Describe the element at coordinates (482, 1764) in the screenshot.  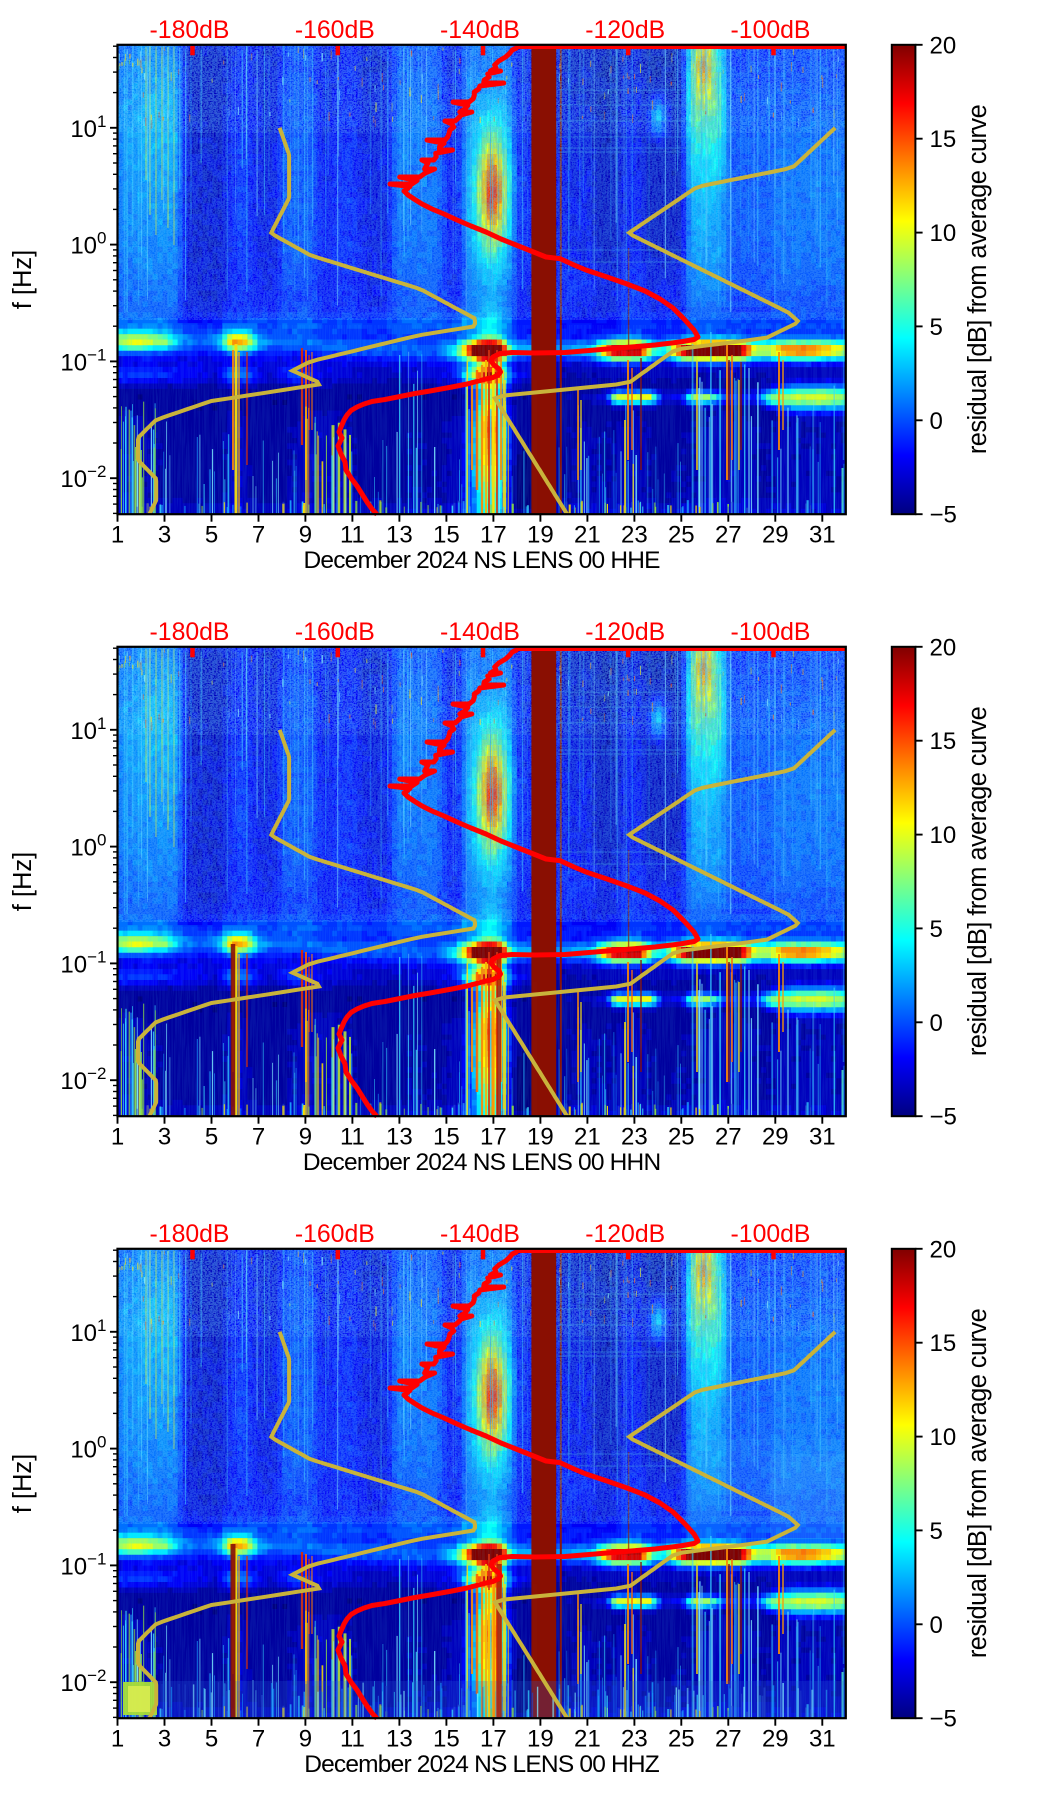
I see `svg-text: December 2024 NS LENS 00 HHZ` at that location.